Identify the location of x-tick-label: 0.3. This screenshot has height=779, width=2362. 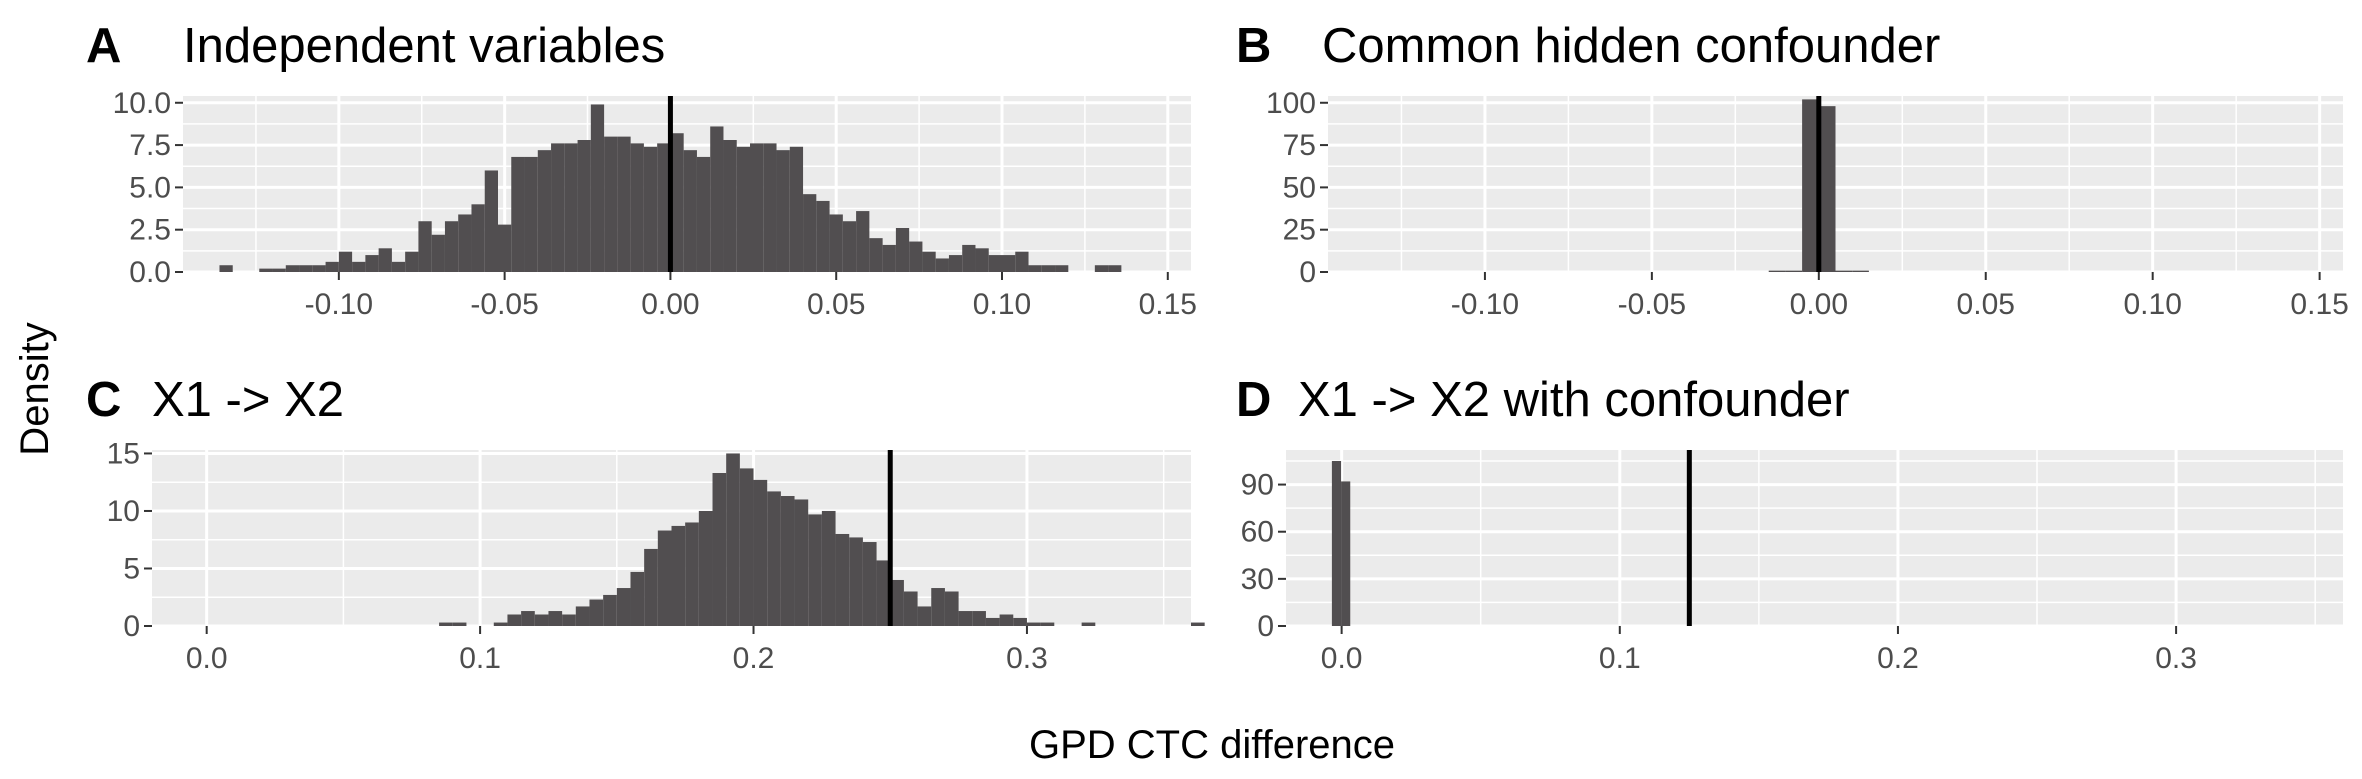
(1027, 658).